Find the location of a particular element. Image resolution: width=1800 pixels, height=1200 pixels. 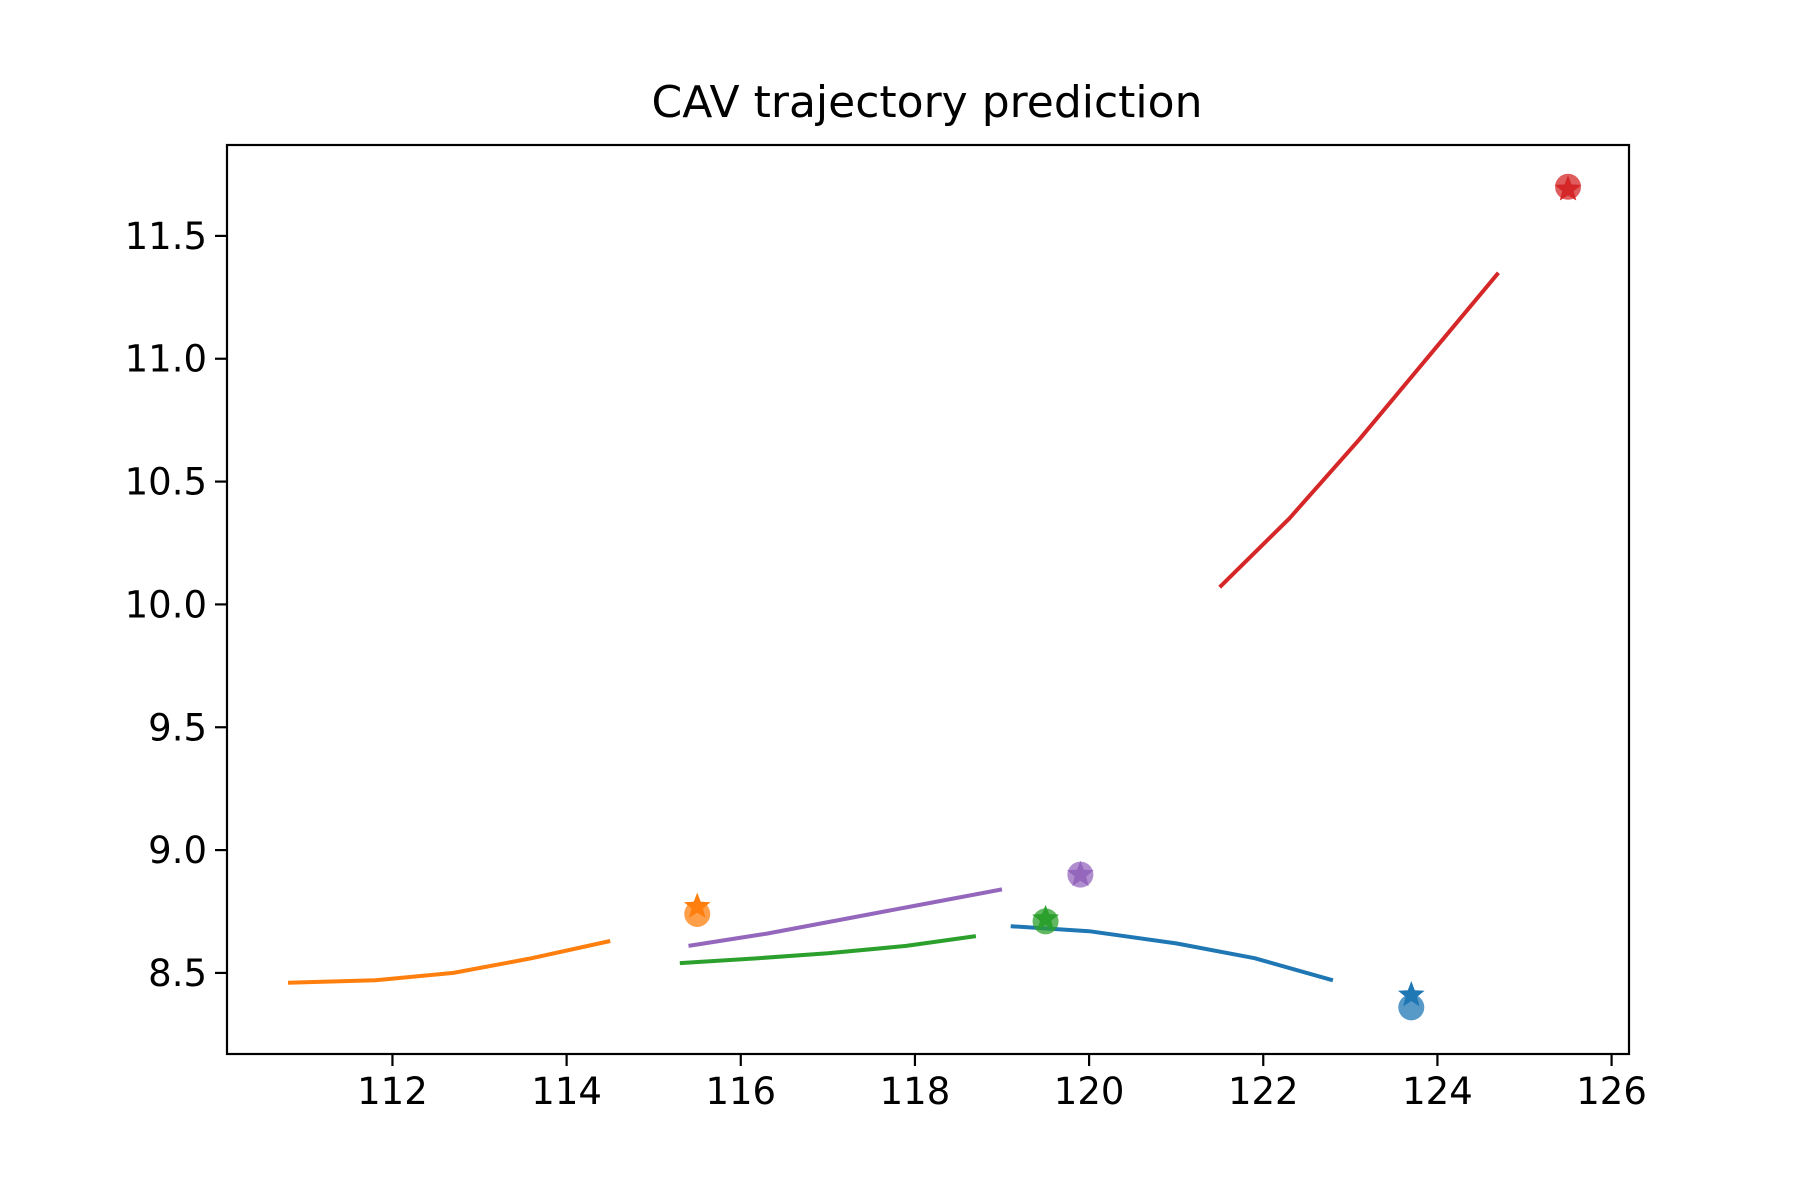

y-tick-label: 11.5 is located at coordinates (166, 236).